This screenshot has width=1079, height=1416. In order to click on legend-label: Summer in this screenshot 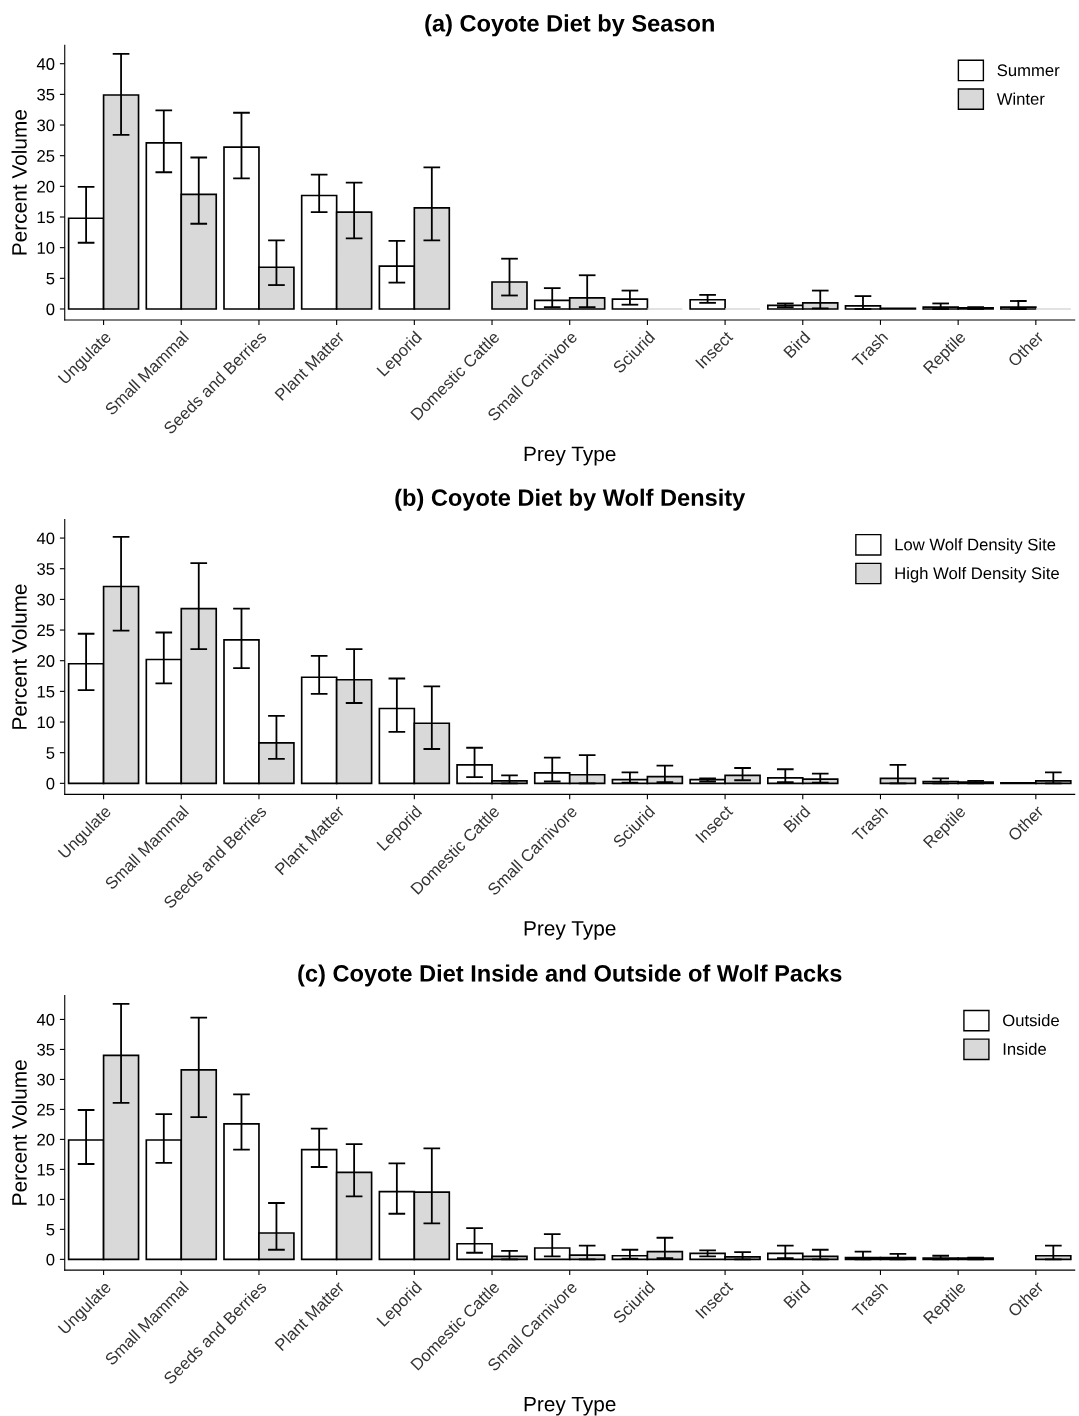, I will do `click(1028, 70)`.